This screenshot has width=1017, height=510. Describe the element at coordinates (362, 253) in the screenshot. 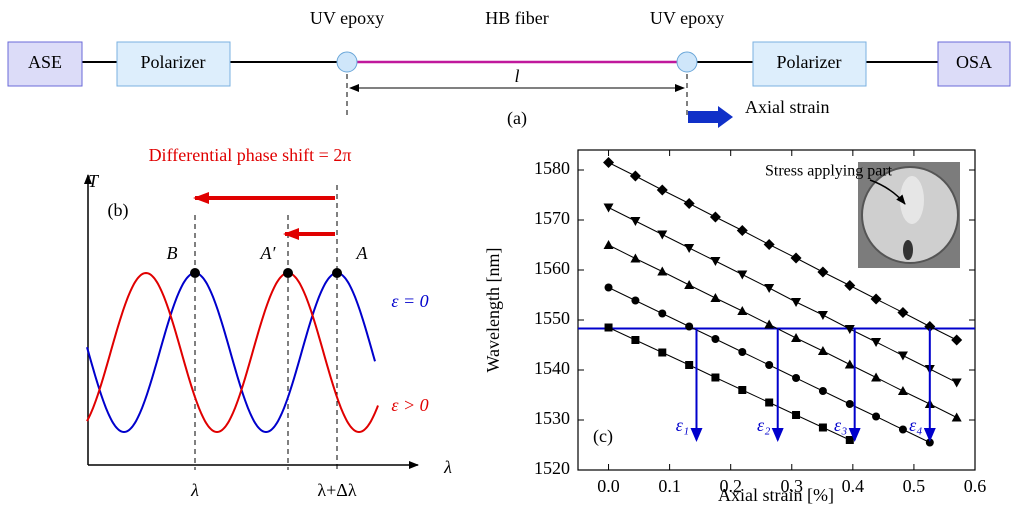

I see `peak-label: A` at that location.